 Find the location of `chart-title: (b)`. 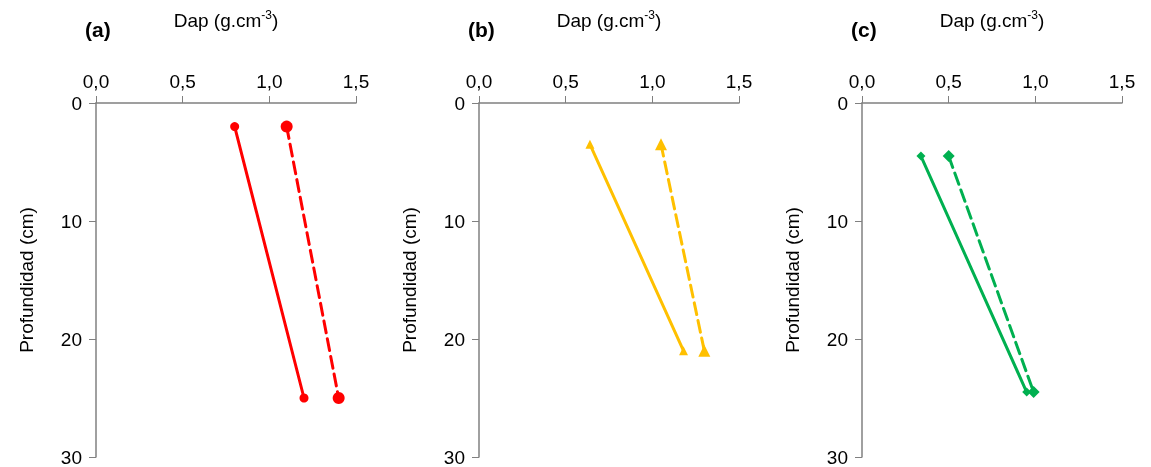

chart-title: (b) is located at coordinates (481, 29).